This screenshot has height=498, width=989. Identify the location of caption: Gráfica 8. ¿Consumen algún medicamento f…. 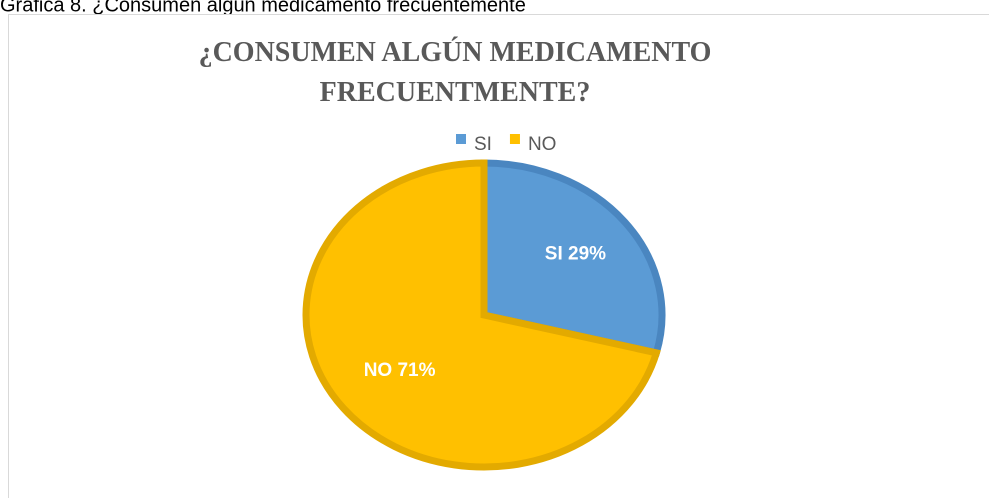
(263, 8).